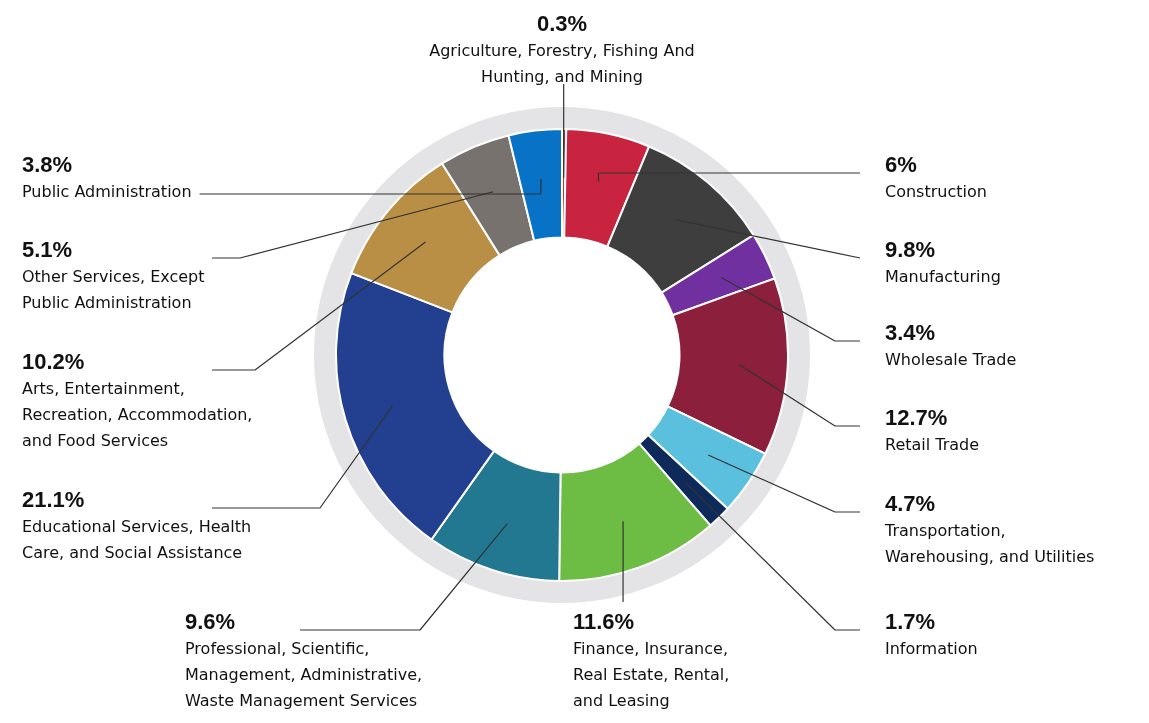  What do you see at coordinates (932, 445) in the screenshot?
I see `slice-label: Retail Trade` at bounding box center [932, 445].